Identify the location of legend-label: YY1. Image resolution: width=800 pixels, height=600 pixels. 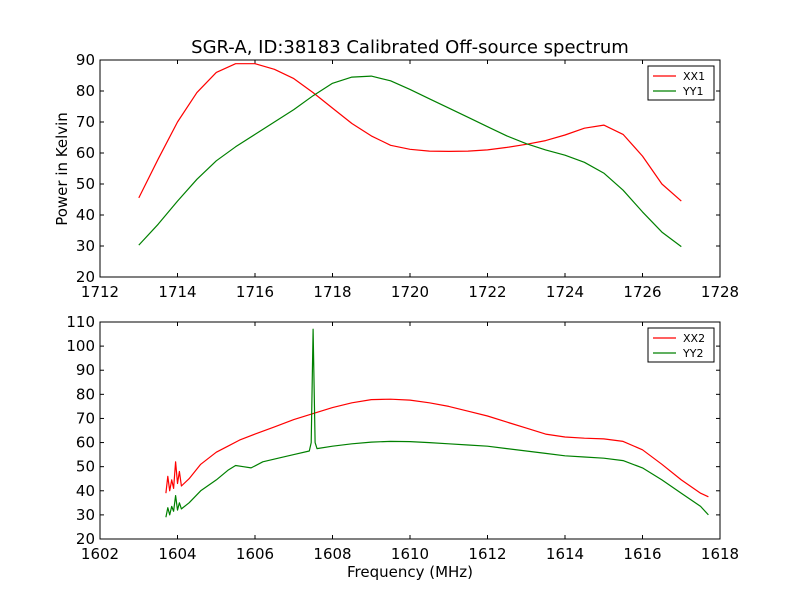
(692, 91).